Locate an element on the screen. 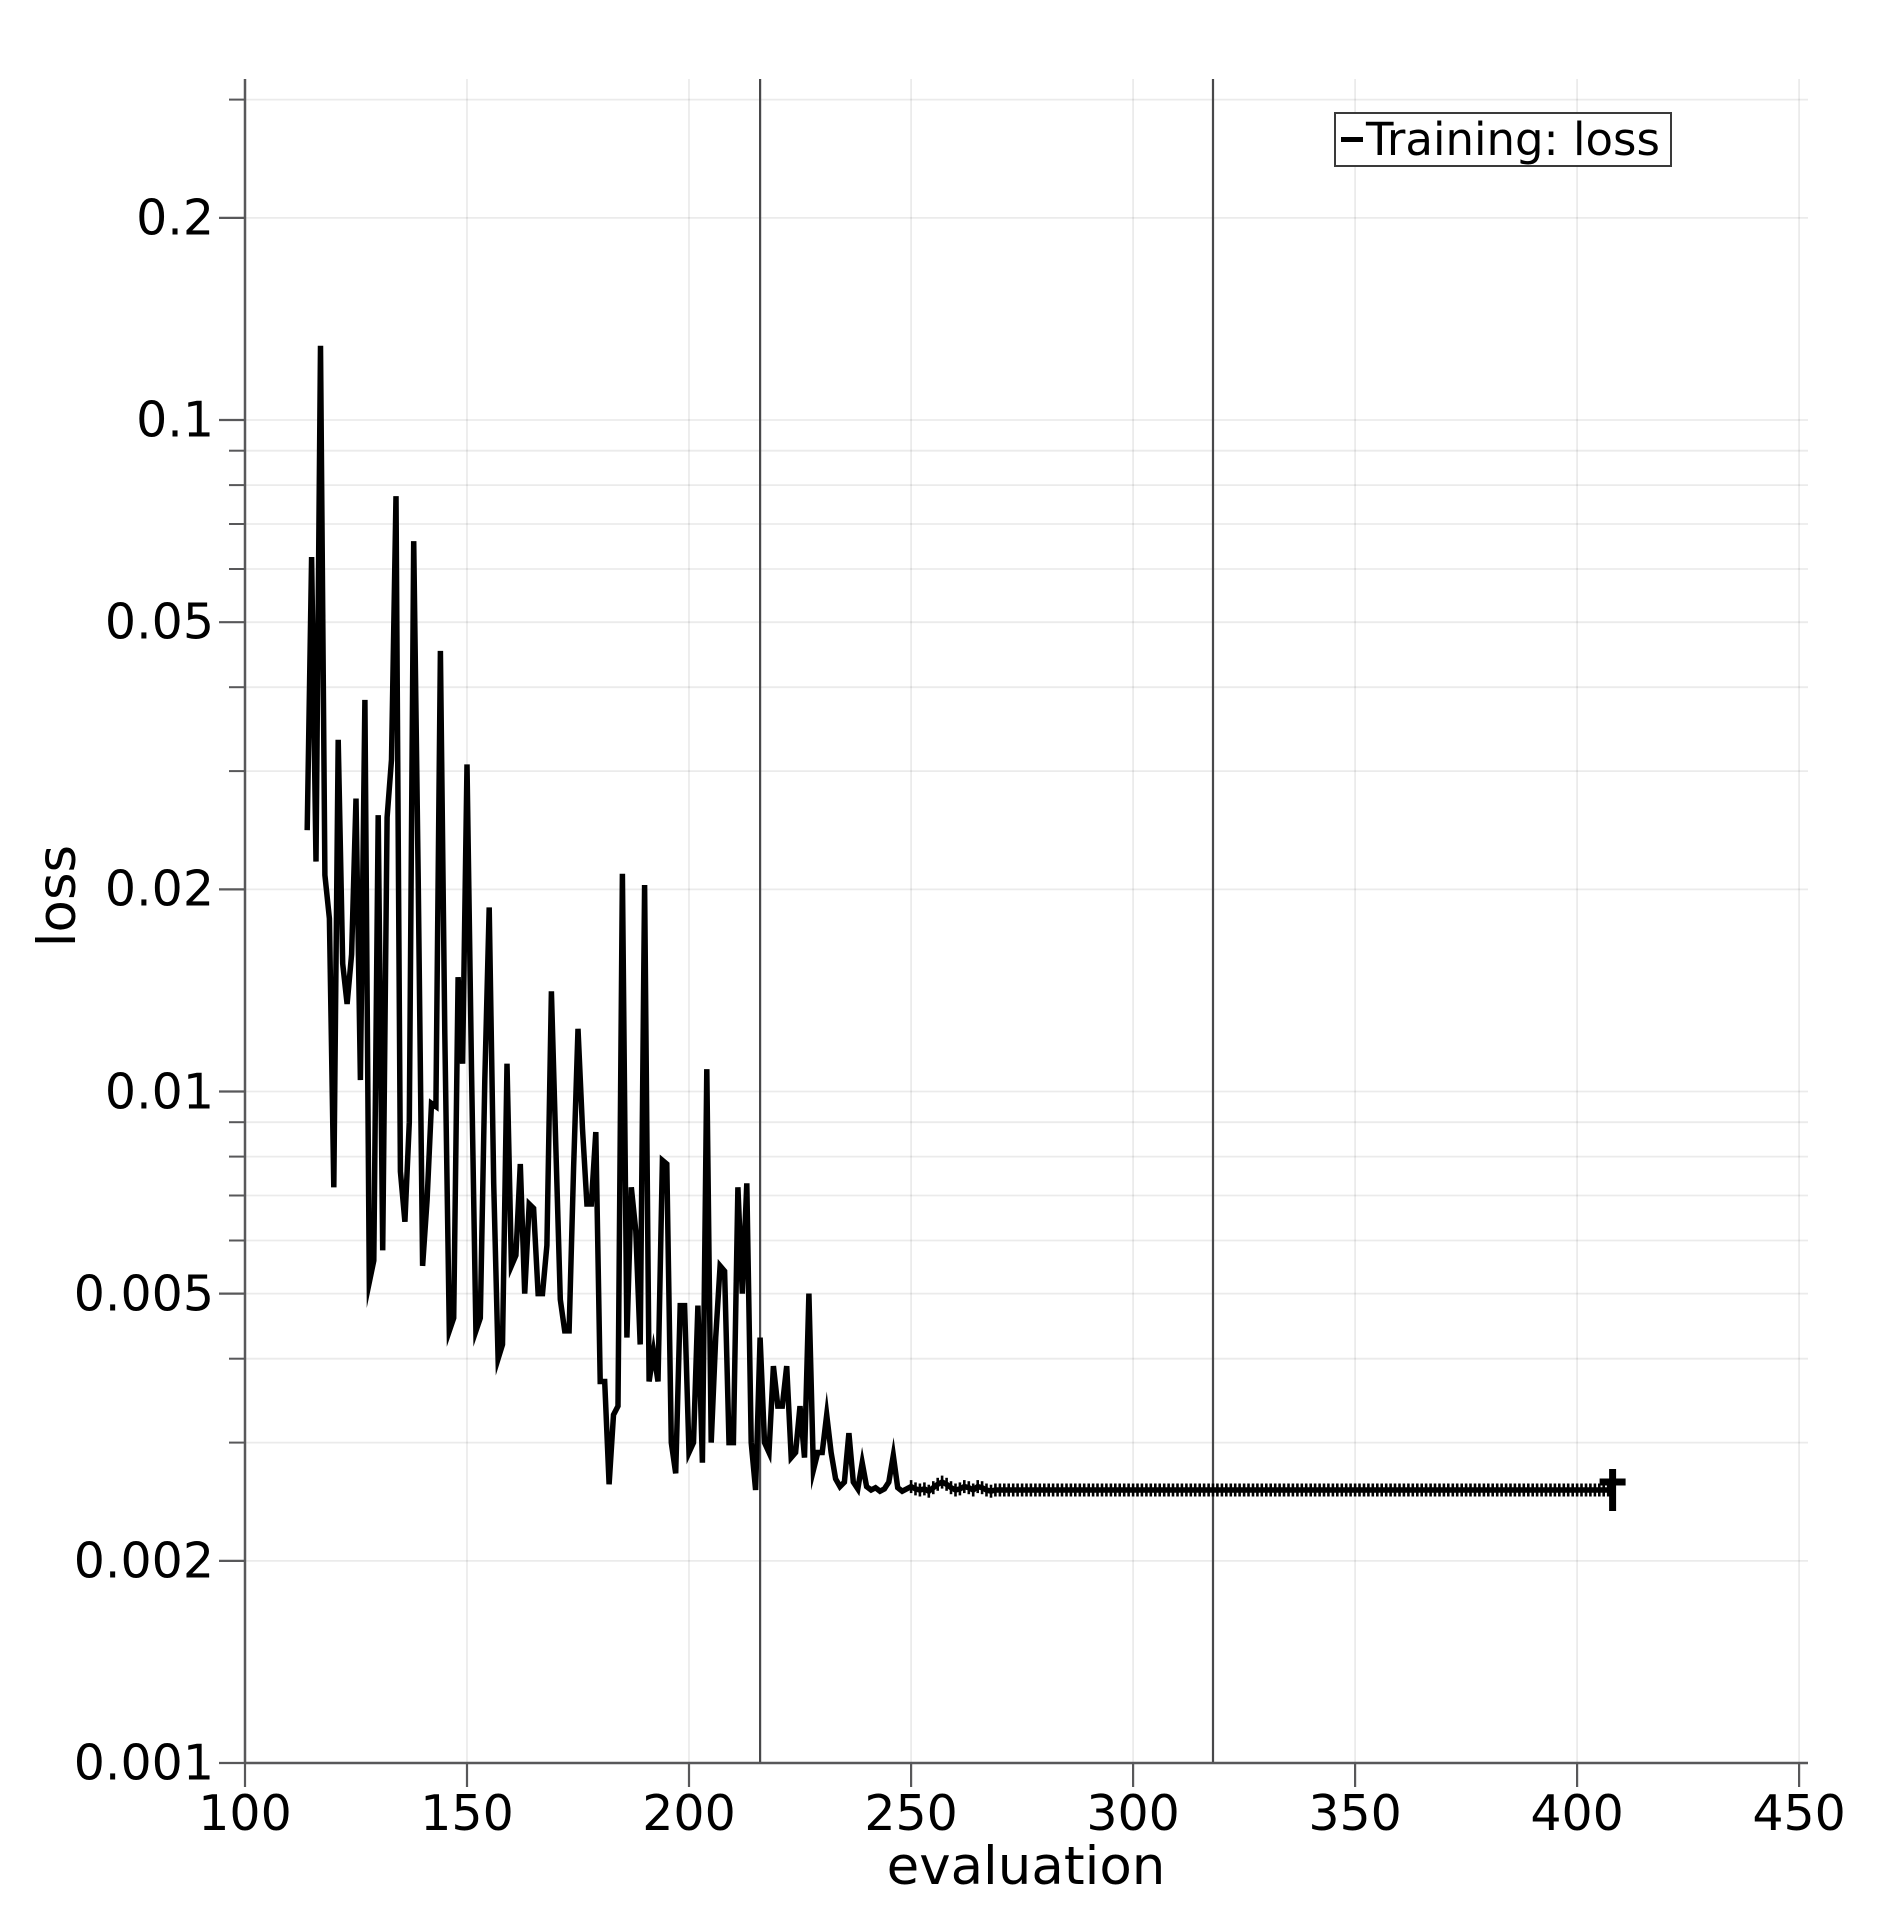  y-tick-label: 0.1 is located at coordinates (175, 420).